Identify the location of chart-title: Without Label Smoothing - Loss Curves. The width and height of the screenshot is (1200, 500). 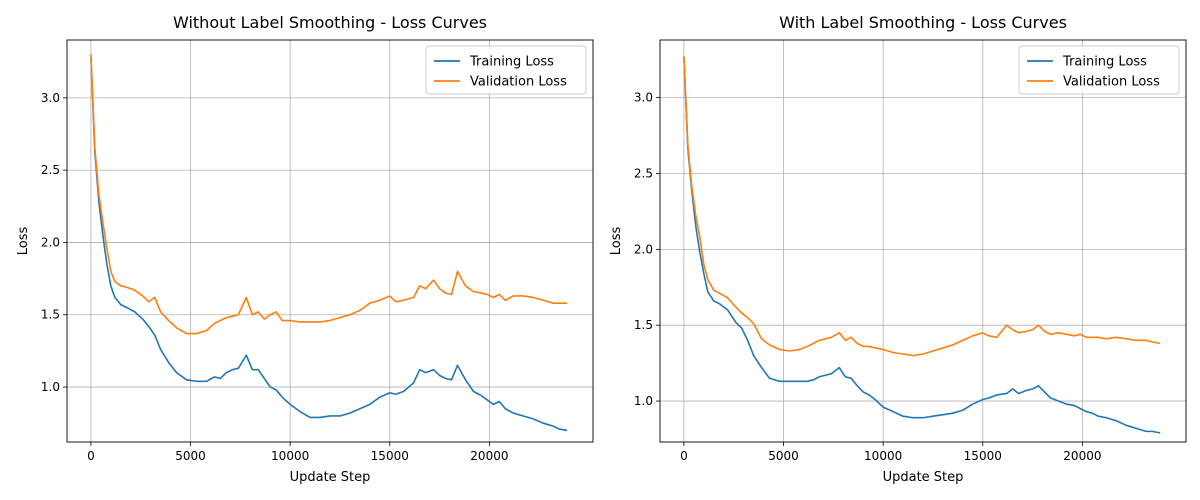
(330, 22).